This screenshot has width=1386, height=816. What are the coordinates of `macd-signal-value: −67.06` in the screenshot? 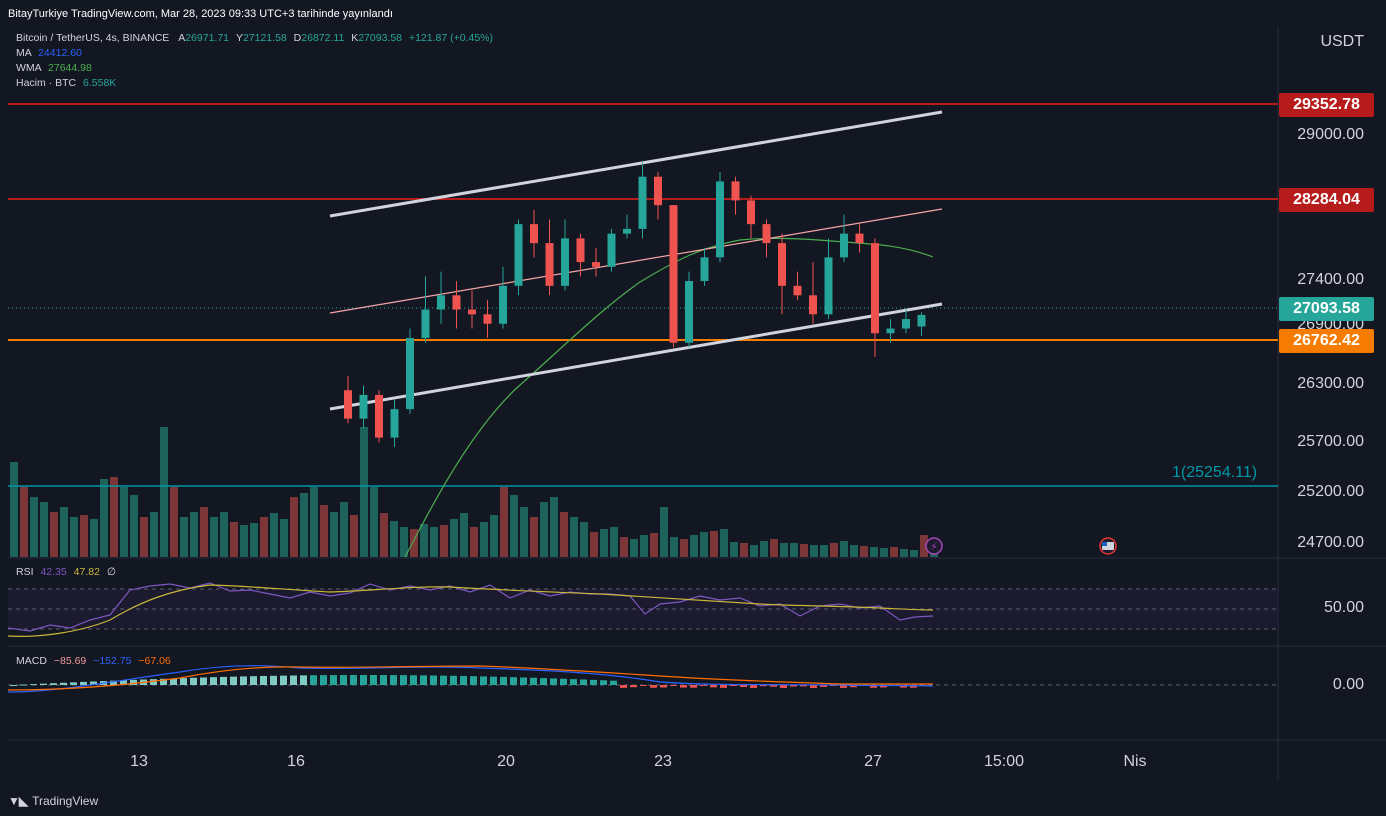 It's located at (154, 661).